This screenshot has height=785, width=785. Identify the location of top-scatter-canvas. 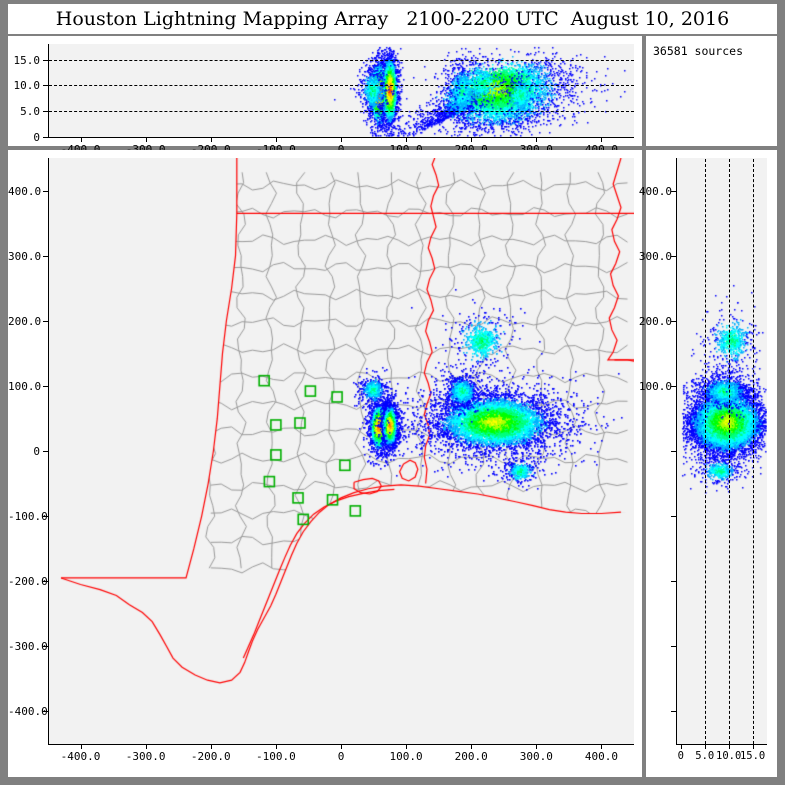
(341, 90).